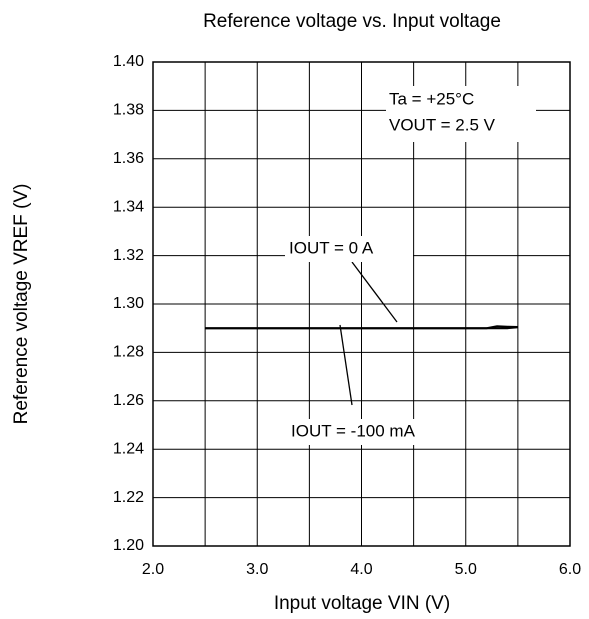 This screenshot has width=589, height=619. Describe the element at coordinates (570, 569) in the screenshot. I see `x-tick-label: 6.0` at that location.